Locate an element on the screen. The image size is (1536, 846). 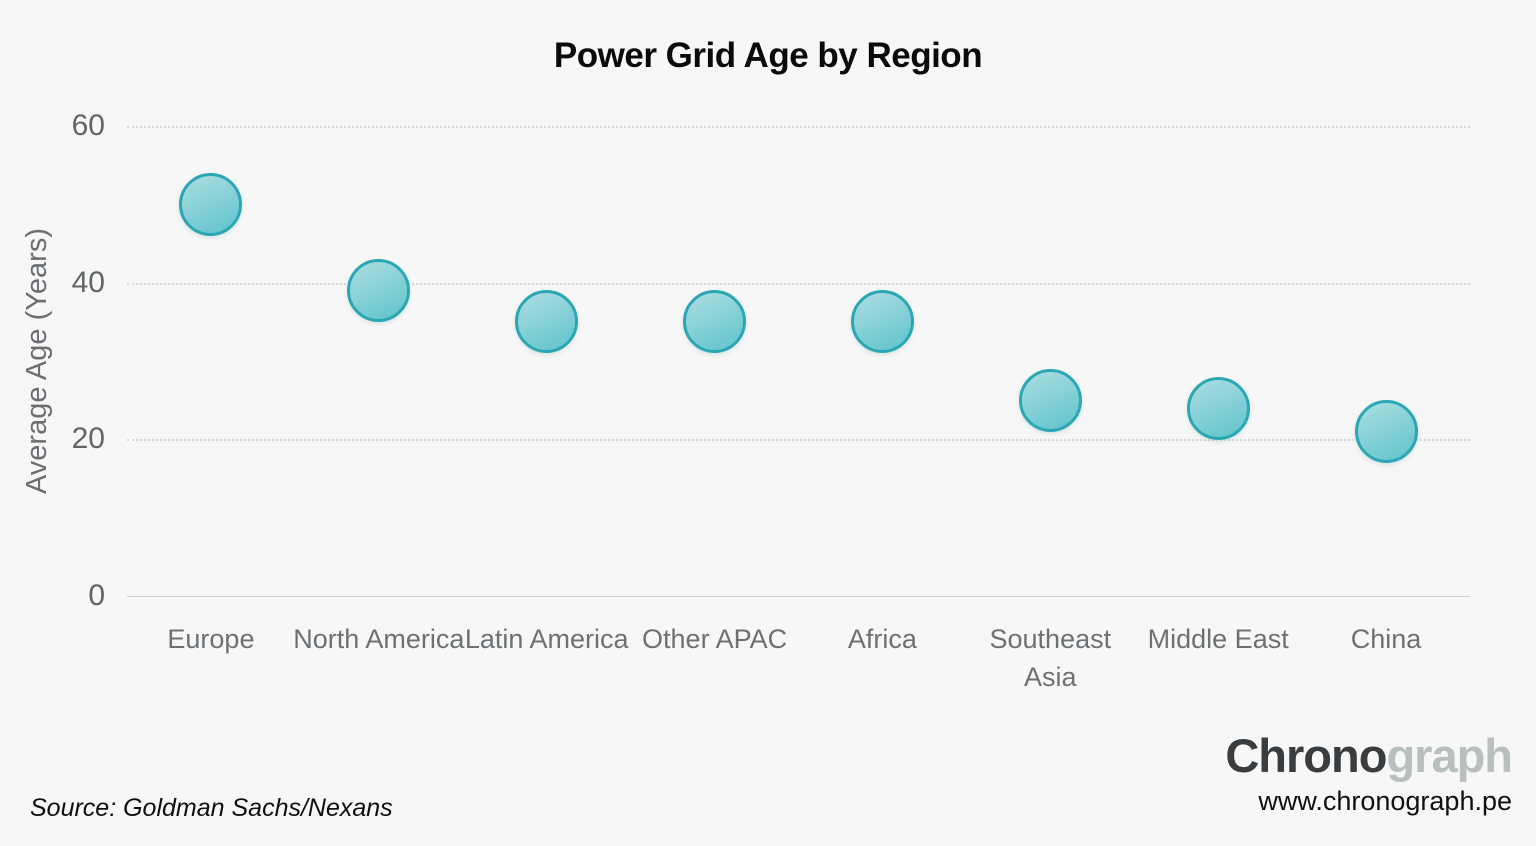
data-point-china is located at coordinates (1386, 431).